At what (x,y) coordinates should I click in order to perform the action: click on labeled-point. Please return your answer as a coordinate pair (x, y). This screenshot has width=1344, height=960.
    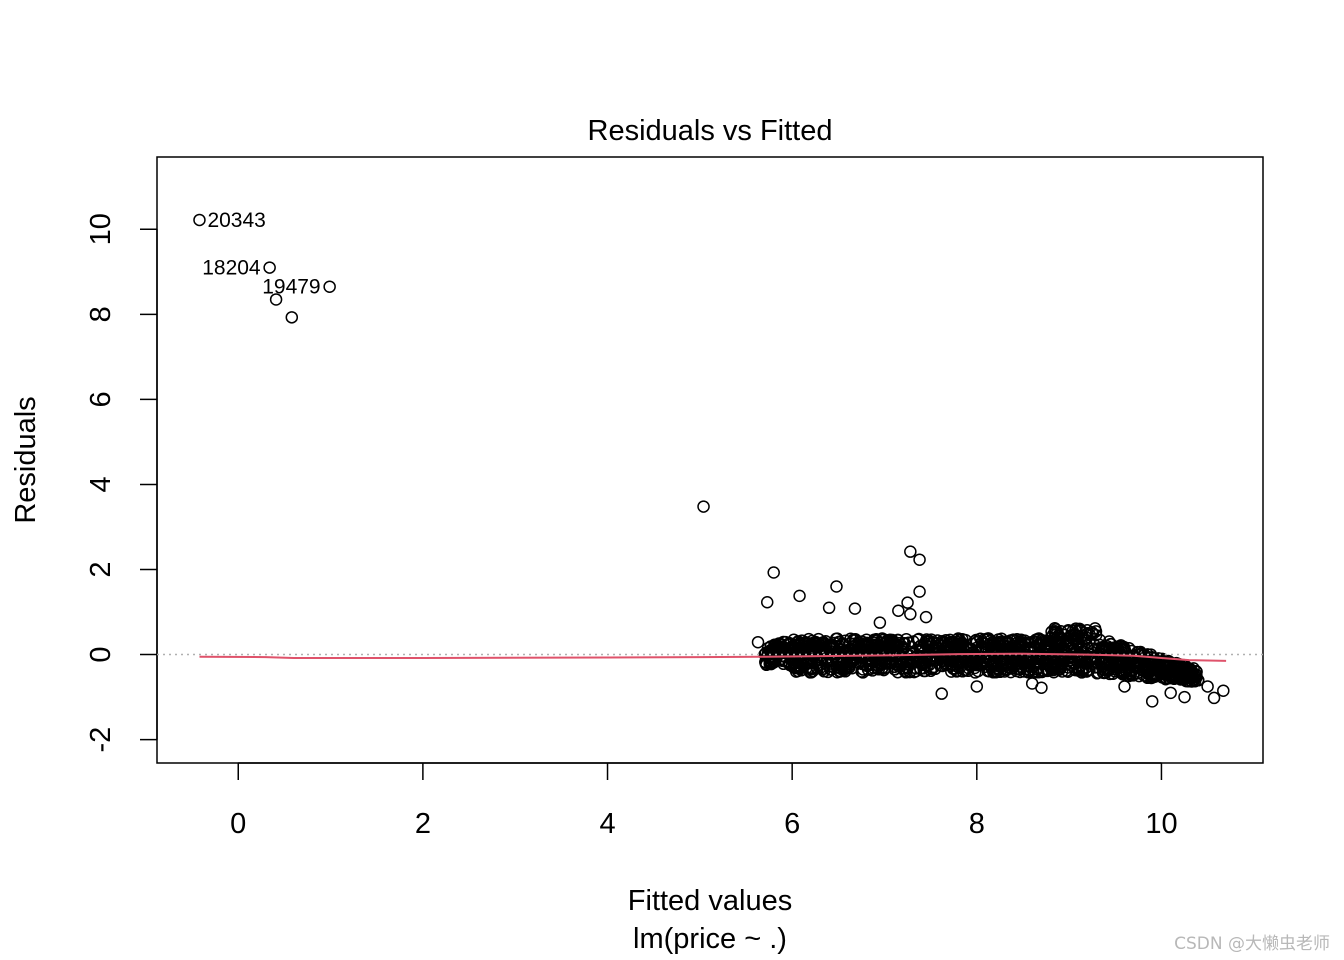
    Looking at the image, I should click on (269, 267).